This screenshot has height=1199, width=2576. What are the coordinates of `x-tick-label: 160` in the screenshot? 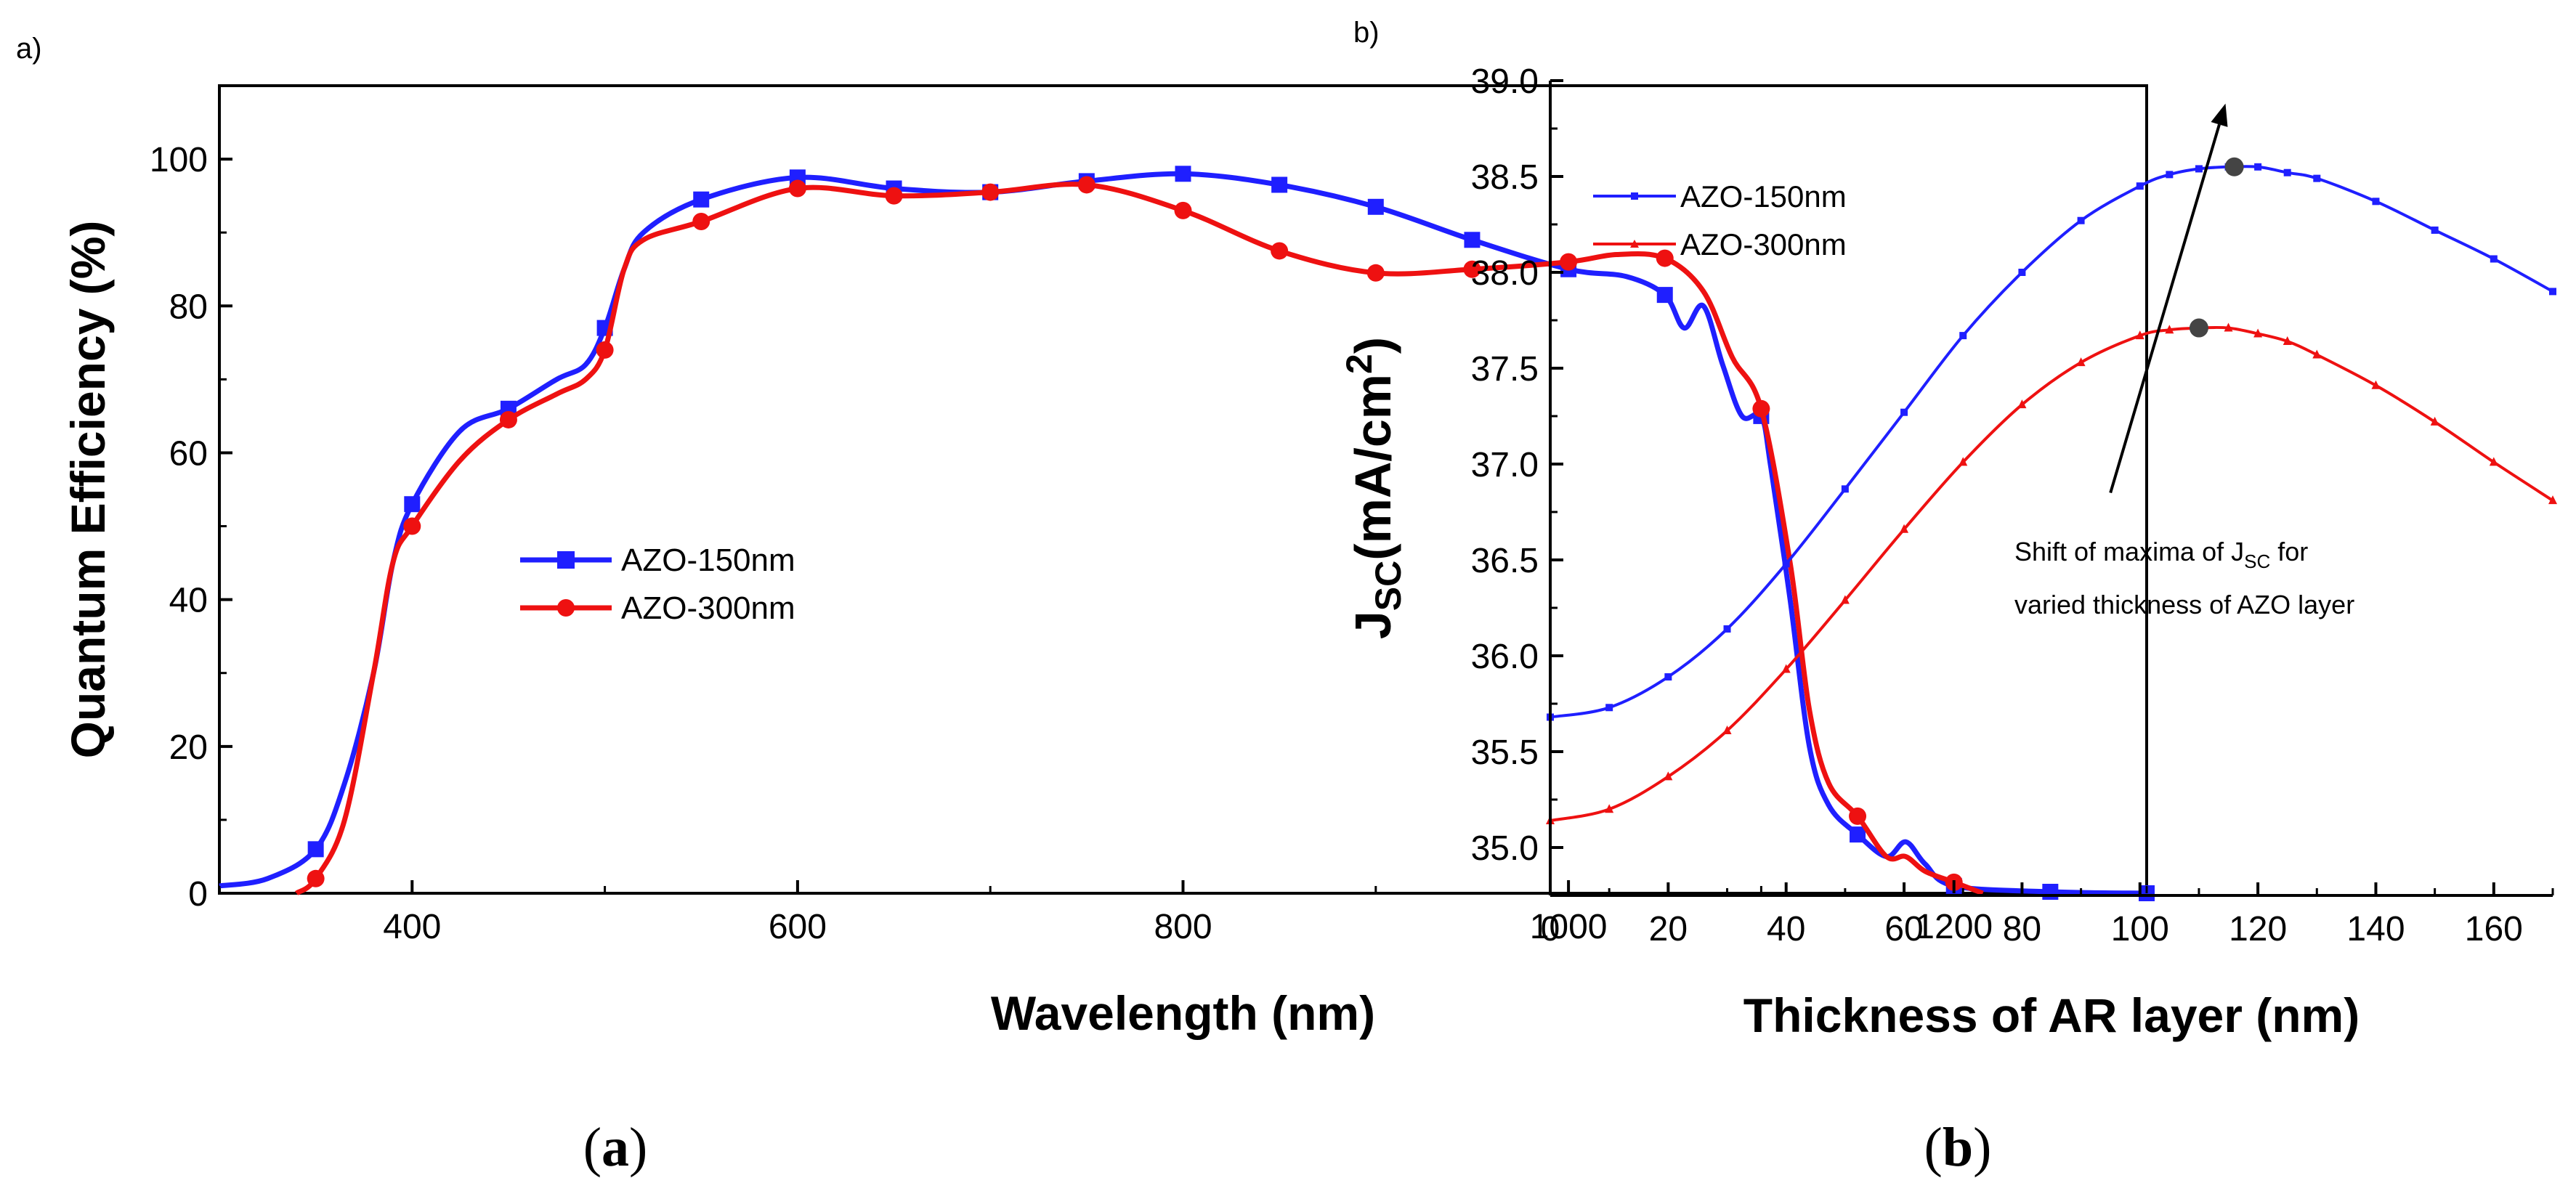 It's located at (2494, 929).